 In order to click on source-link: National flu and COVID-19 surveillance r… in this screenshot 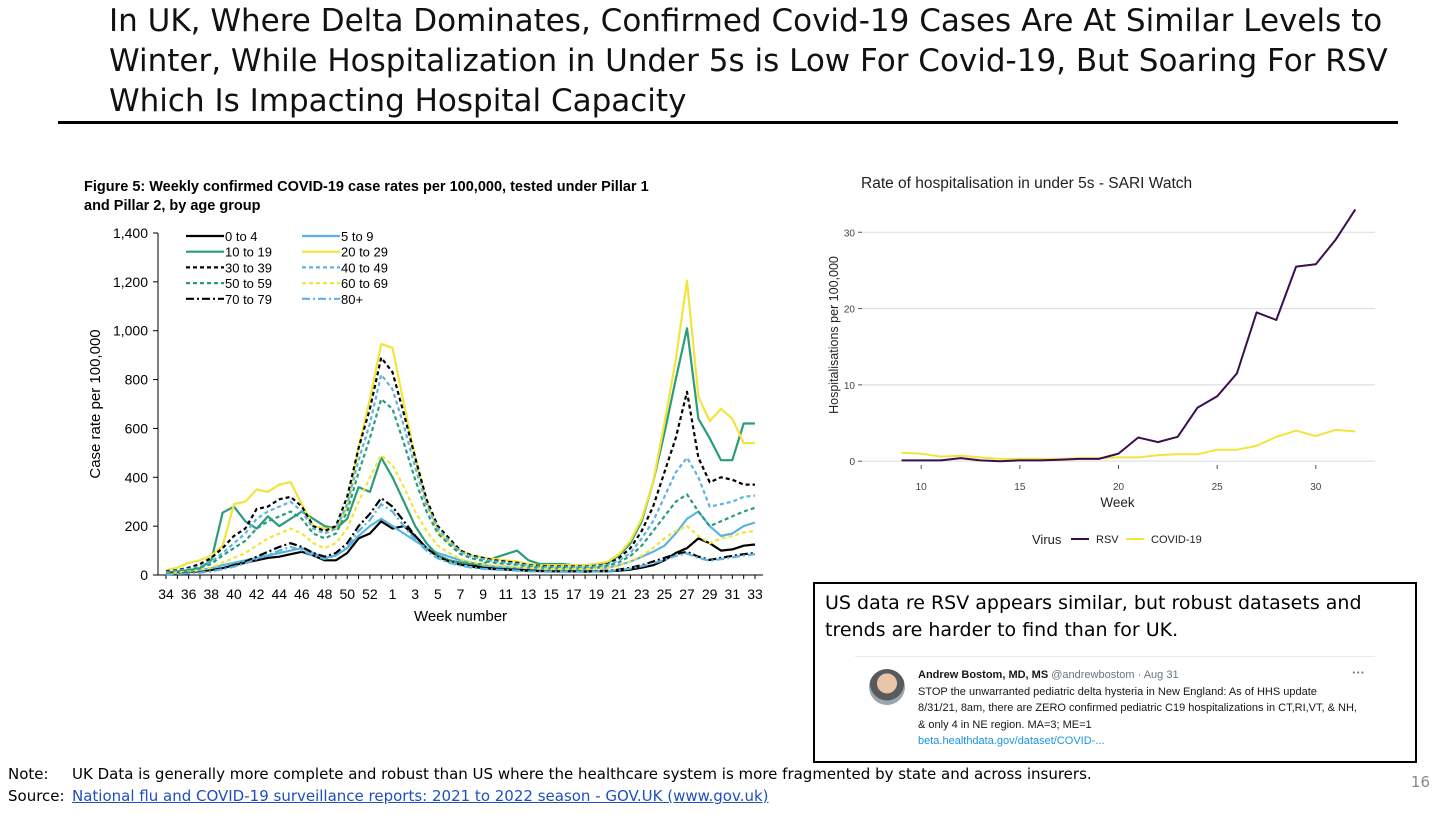, I will do `click(420, 796)`.